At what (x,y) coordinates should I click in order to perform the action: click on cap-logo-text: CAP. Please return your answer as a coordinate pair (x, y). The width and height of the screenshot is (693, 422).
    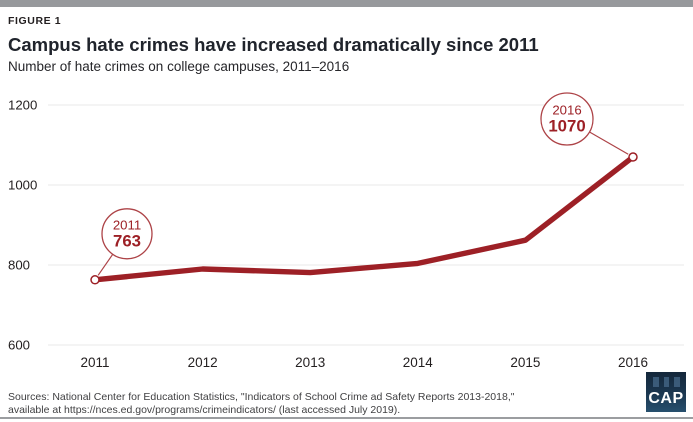
    Looking at the image, I should click on (666, 398).